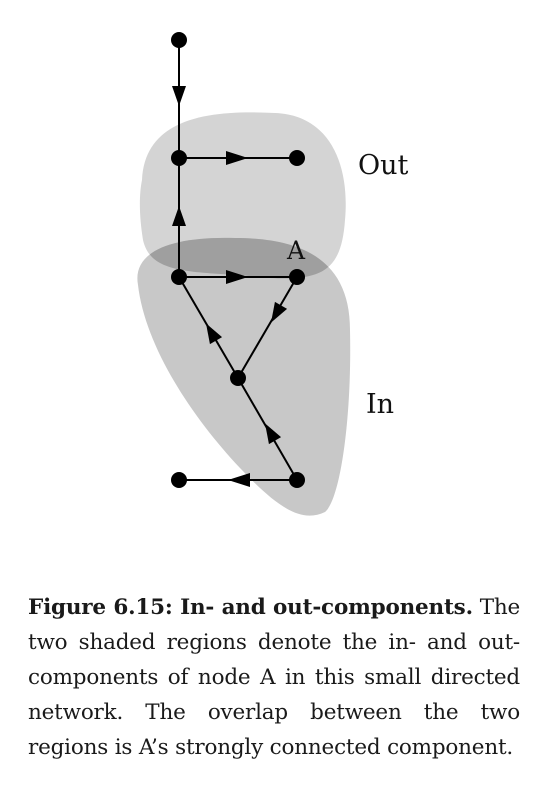  Describe the element at coordinates (383, 165) in the screenshot. I see `out-label: Out` at that location.